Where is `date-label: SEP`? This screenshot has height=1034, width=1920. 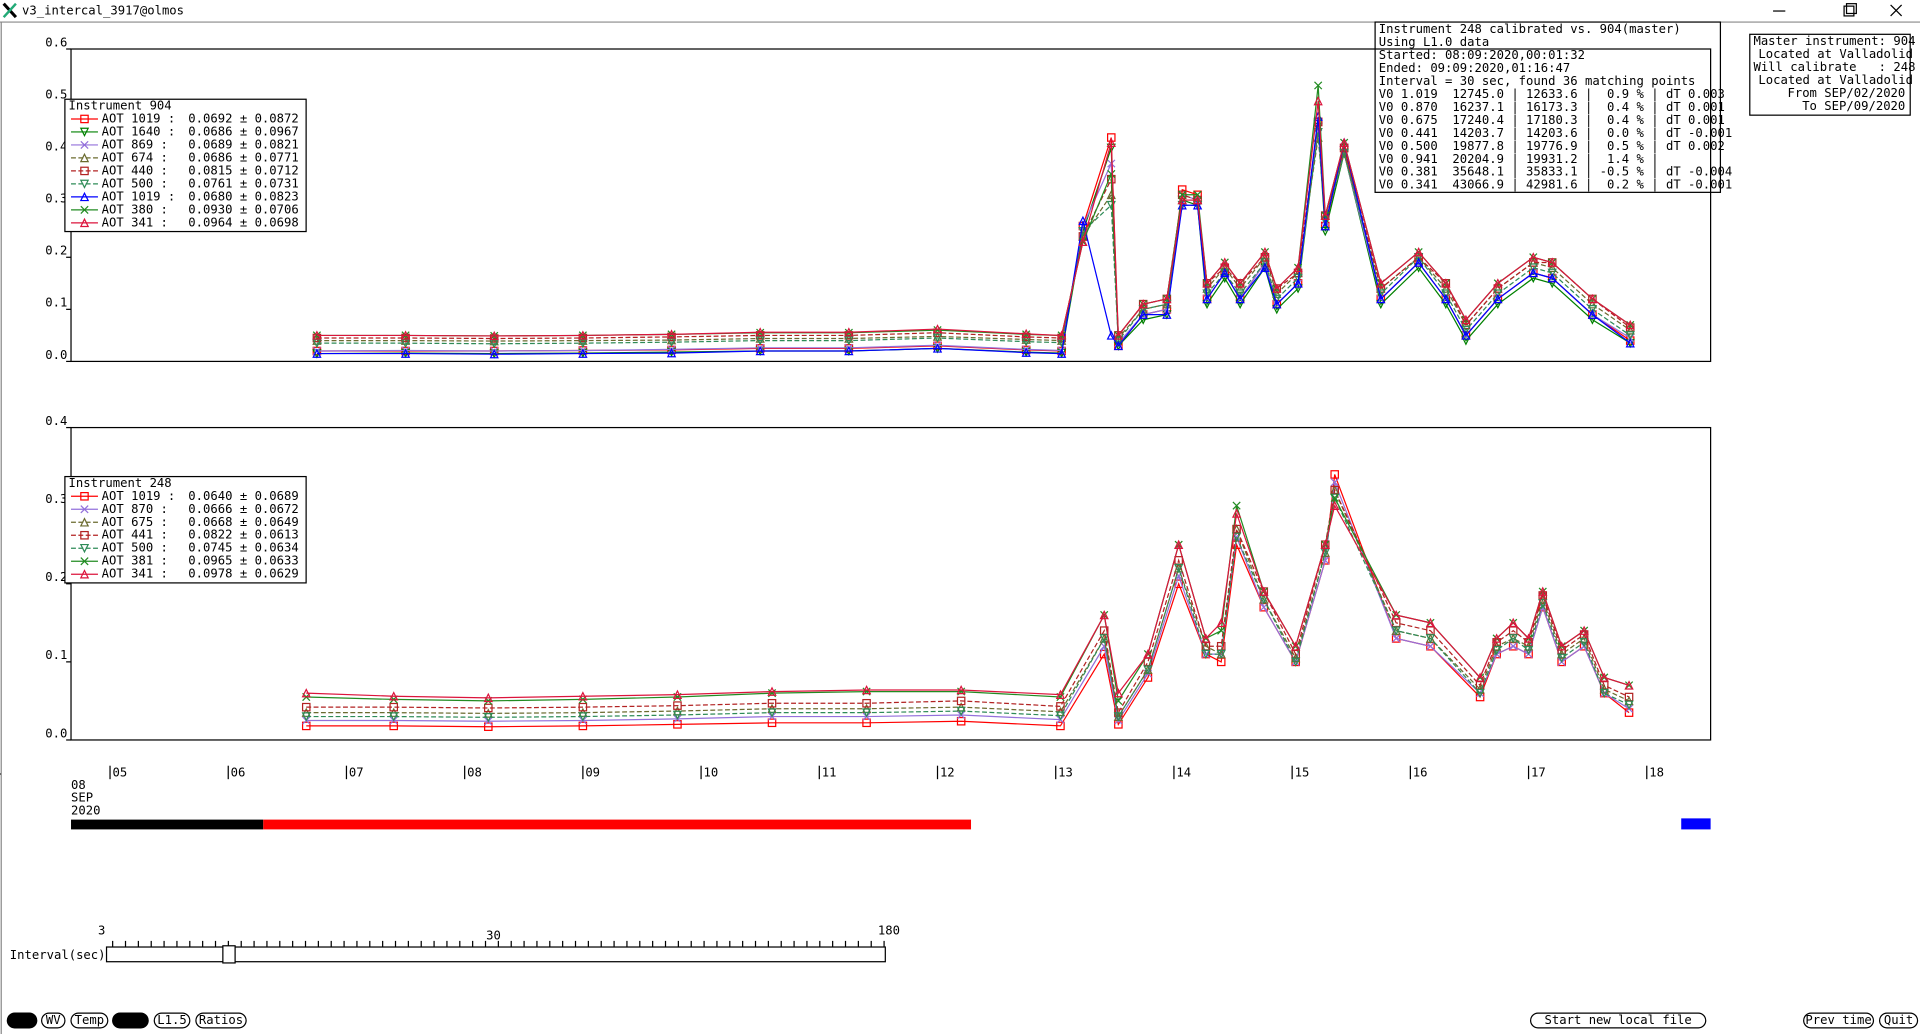
date-label: SEP is located at coordinates (82, 798).